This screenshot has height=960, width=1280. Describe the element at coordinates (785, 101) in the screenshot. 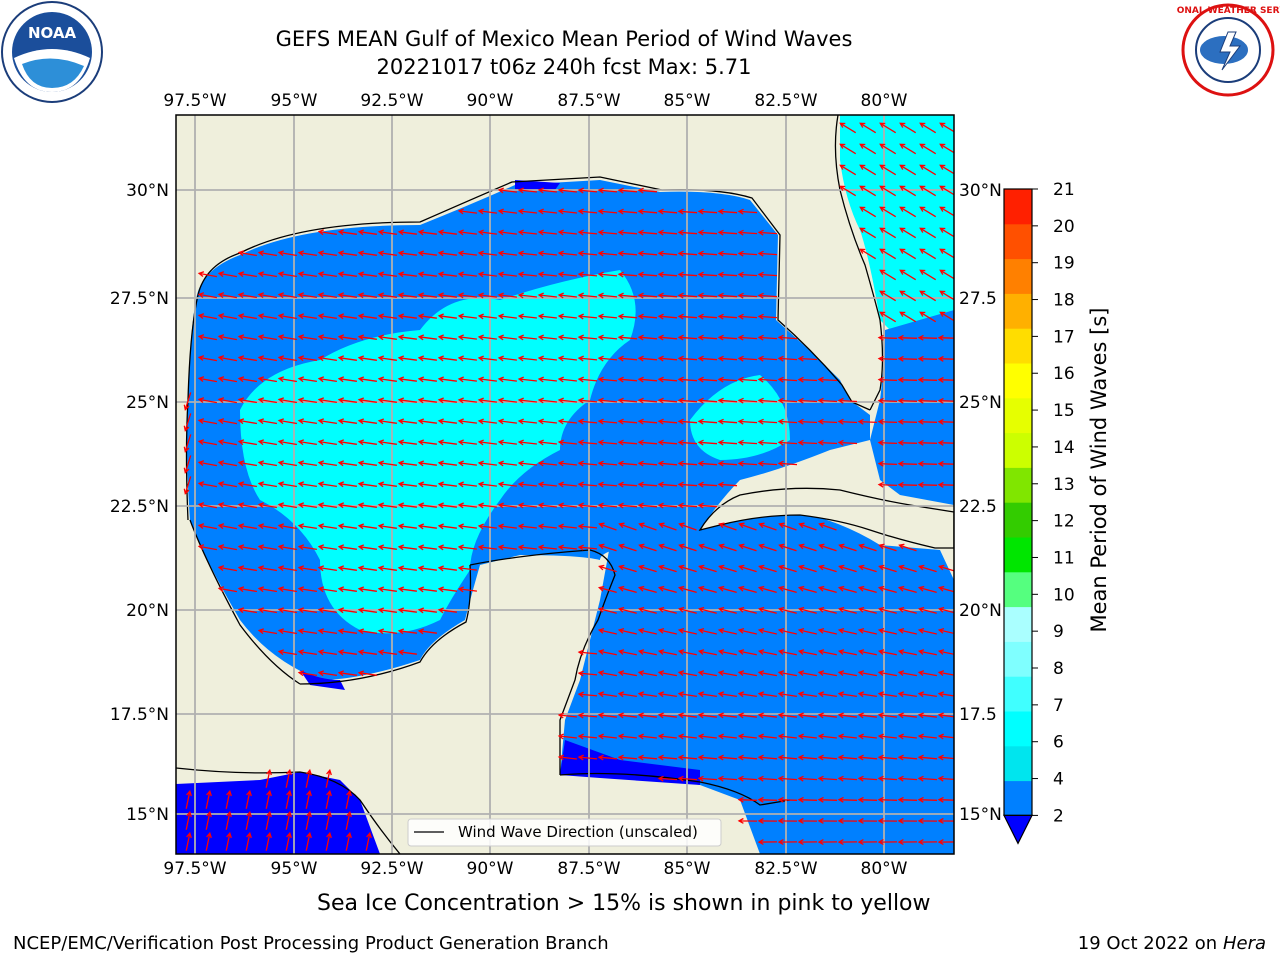

I see `lon-label-top: 82.5°W` at that location.